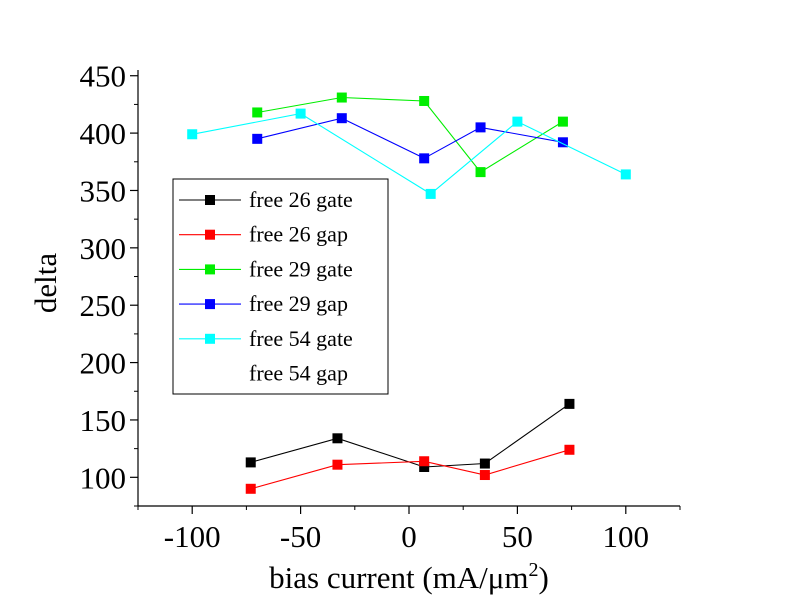 This screenshot has width=790, height=605. Describe the element at coordinates (103, 420) in the screenshot. I see `y-tick-label: 150` at that location.